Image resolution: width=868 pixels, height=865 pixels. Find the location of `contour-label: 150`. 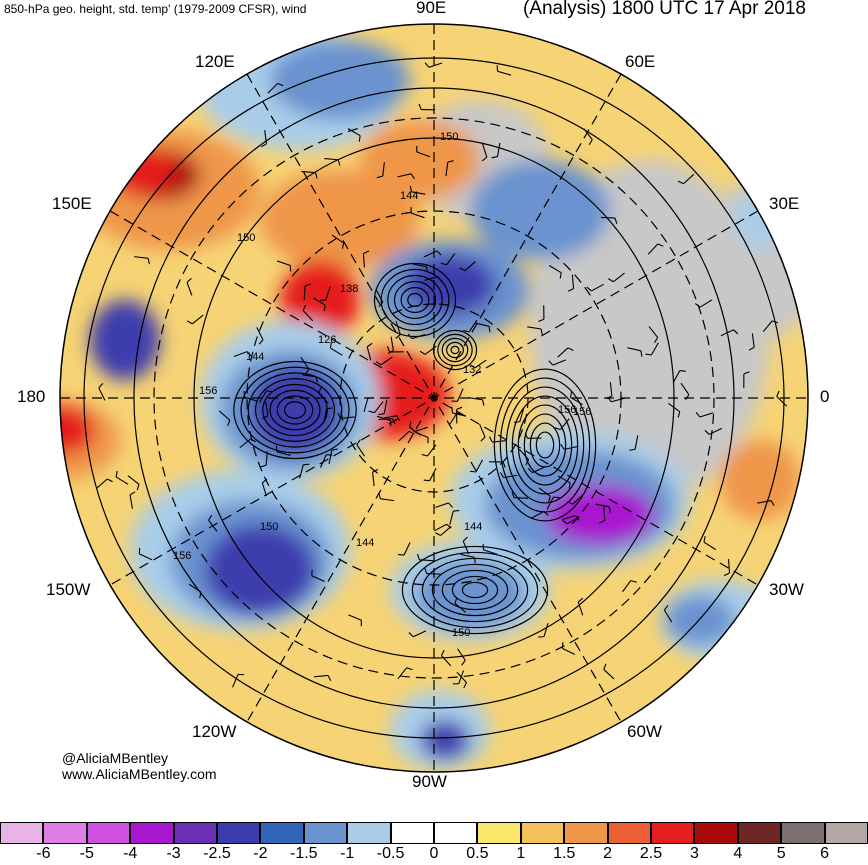

contour-label: 150 is located at coordinates (246, 238).